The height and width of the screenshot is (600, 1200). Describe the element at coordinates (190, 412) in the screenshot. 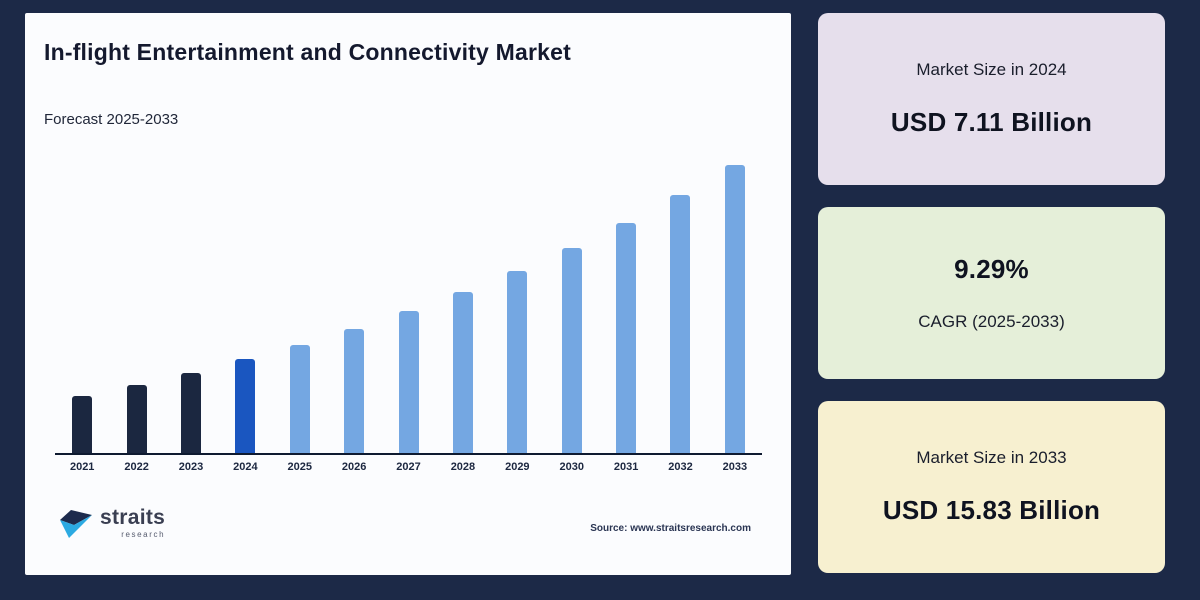

I see `bar-2023` at that location.